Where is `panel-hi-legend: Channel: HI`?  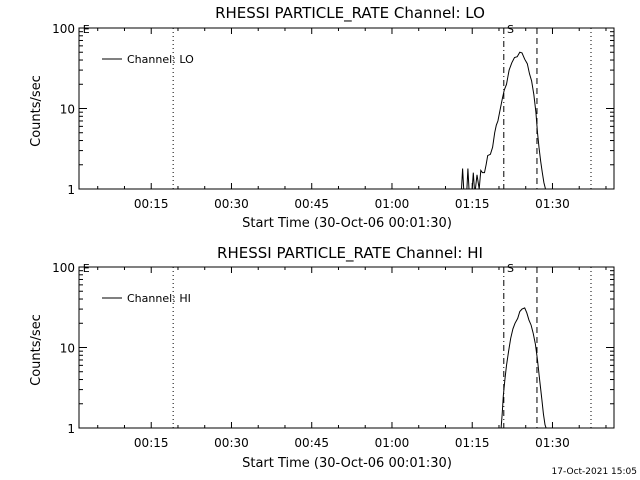 panel-hi-legend: Channel: HI is located at coordinates (146, 298).